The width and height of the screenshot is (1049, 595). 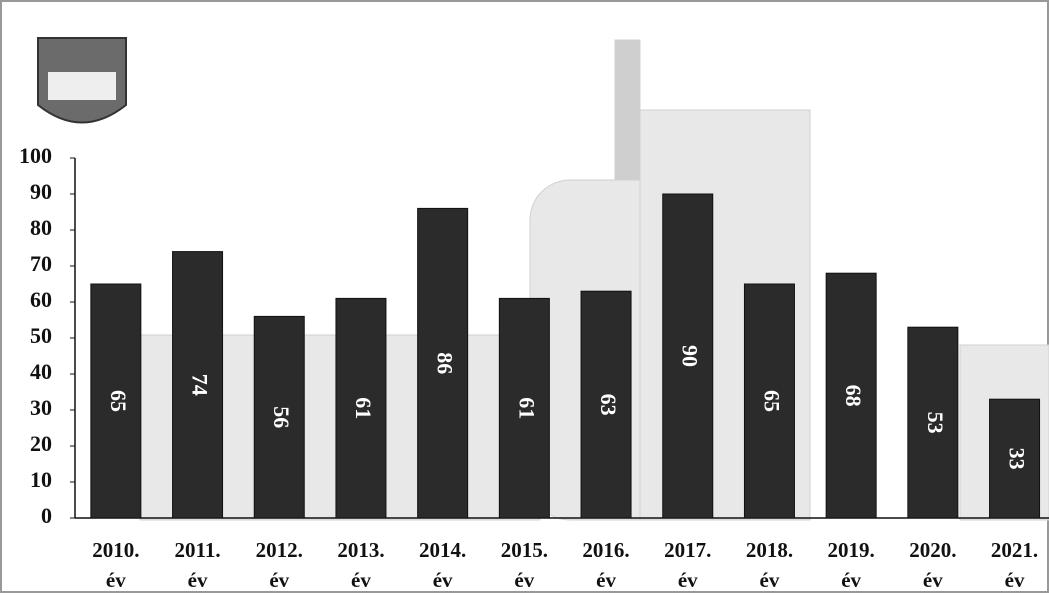 I want to click on x-tick-label: 2020. év, so click(x=933, y=565).